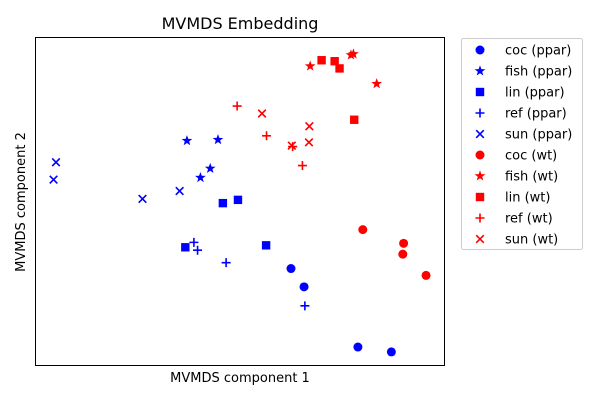 Image resolution: width=600 pixels, height=400 pixels. What do you see at coordinates (240, 23) in the screenshot?
I see `chart-title: MVMDS Embedding` at bounding box center [240, 23].